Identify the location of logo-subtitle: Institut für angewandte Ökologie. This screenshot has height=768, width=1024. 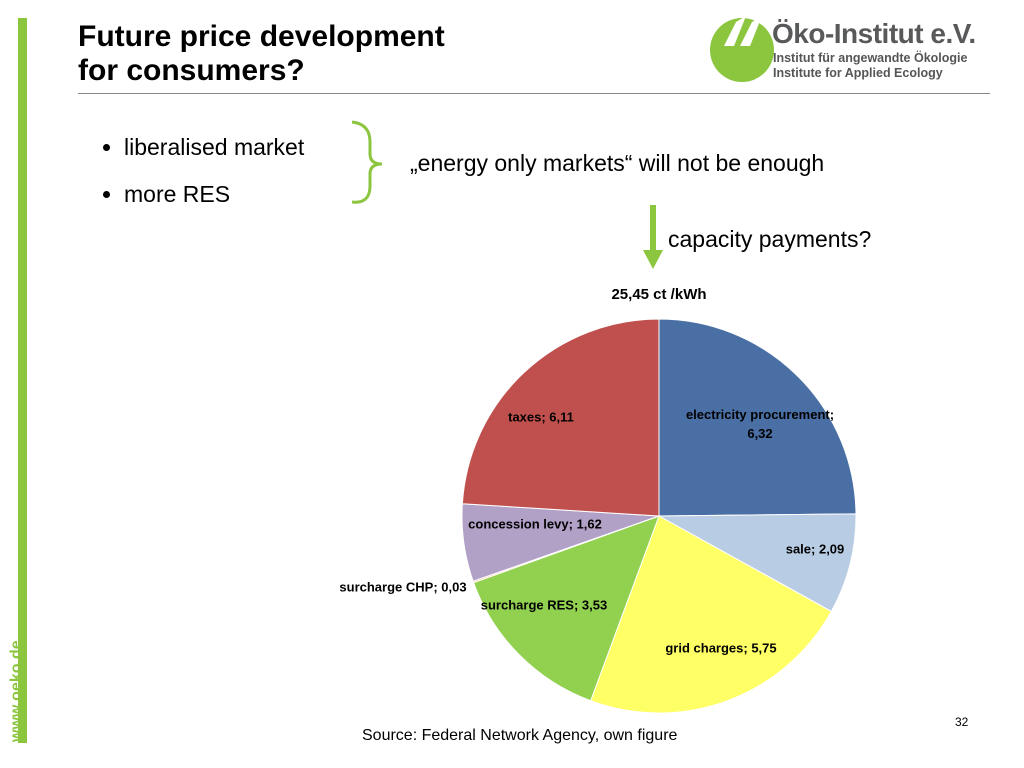
(870, 58).